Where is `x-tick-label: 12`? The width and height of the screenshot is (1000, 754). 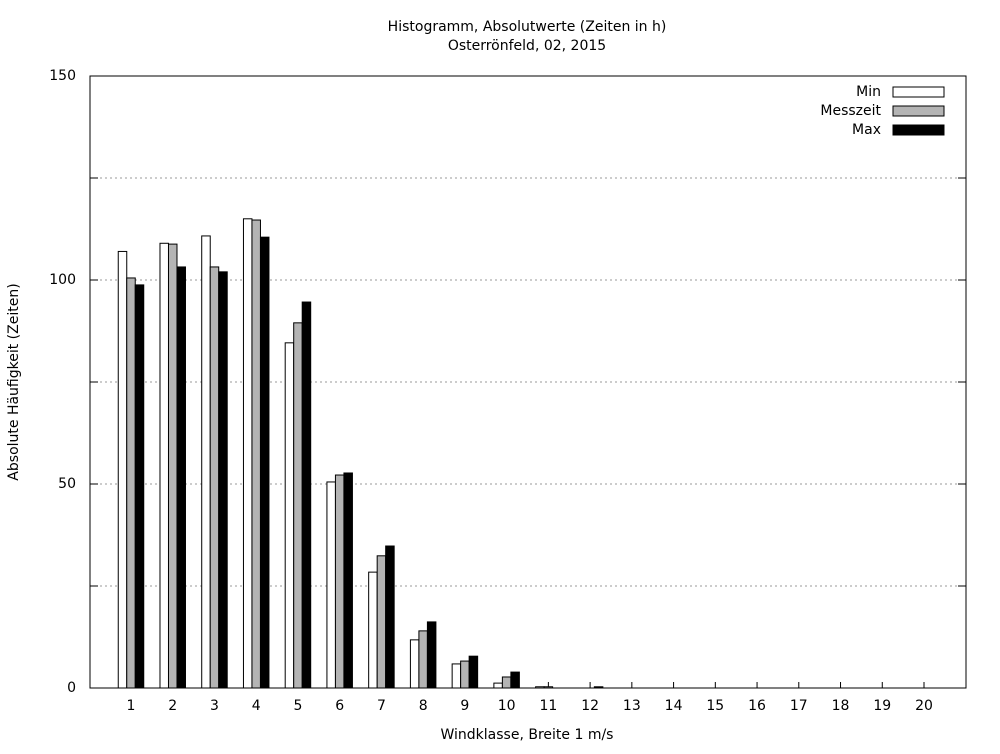
x-tick-label: 12 is located at coordinates (590, 706).